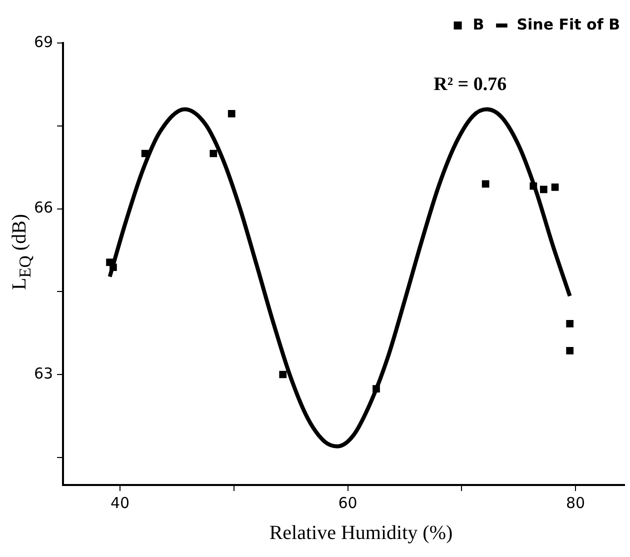 This screenshot has width=630, height=557. Describe the element at coordinates (44, 207) in the screenshot. I see `y-tick-label: 66` at that location.